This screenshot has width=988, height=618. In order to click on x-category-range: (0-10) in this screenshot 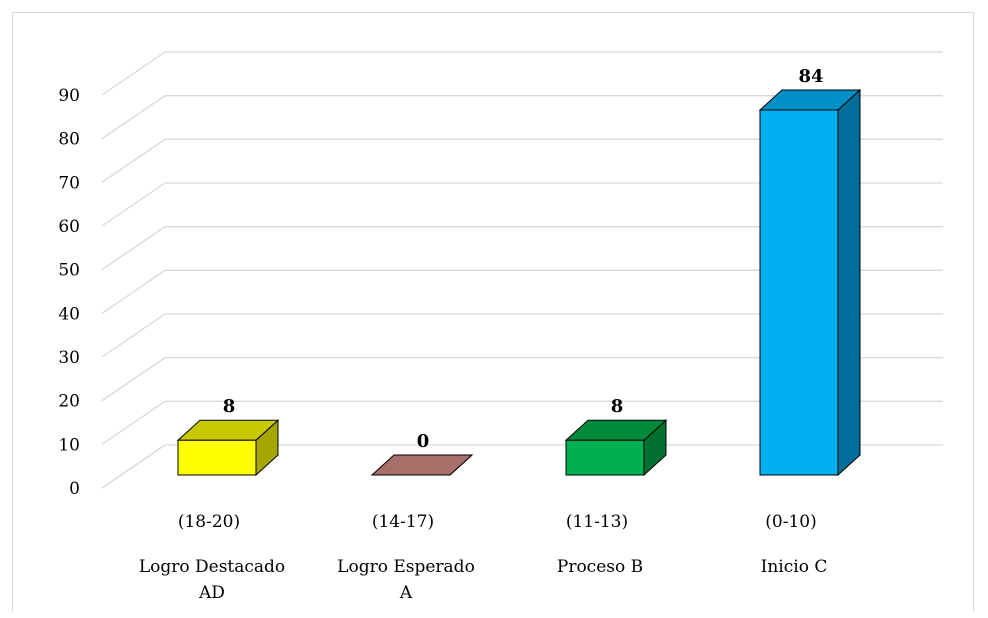, I will do `click(790, 522)`.